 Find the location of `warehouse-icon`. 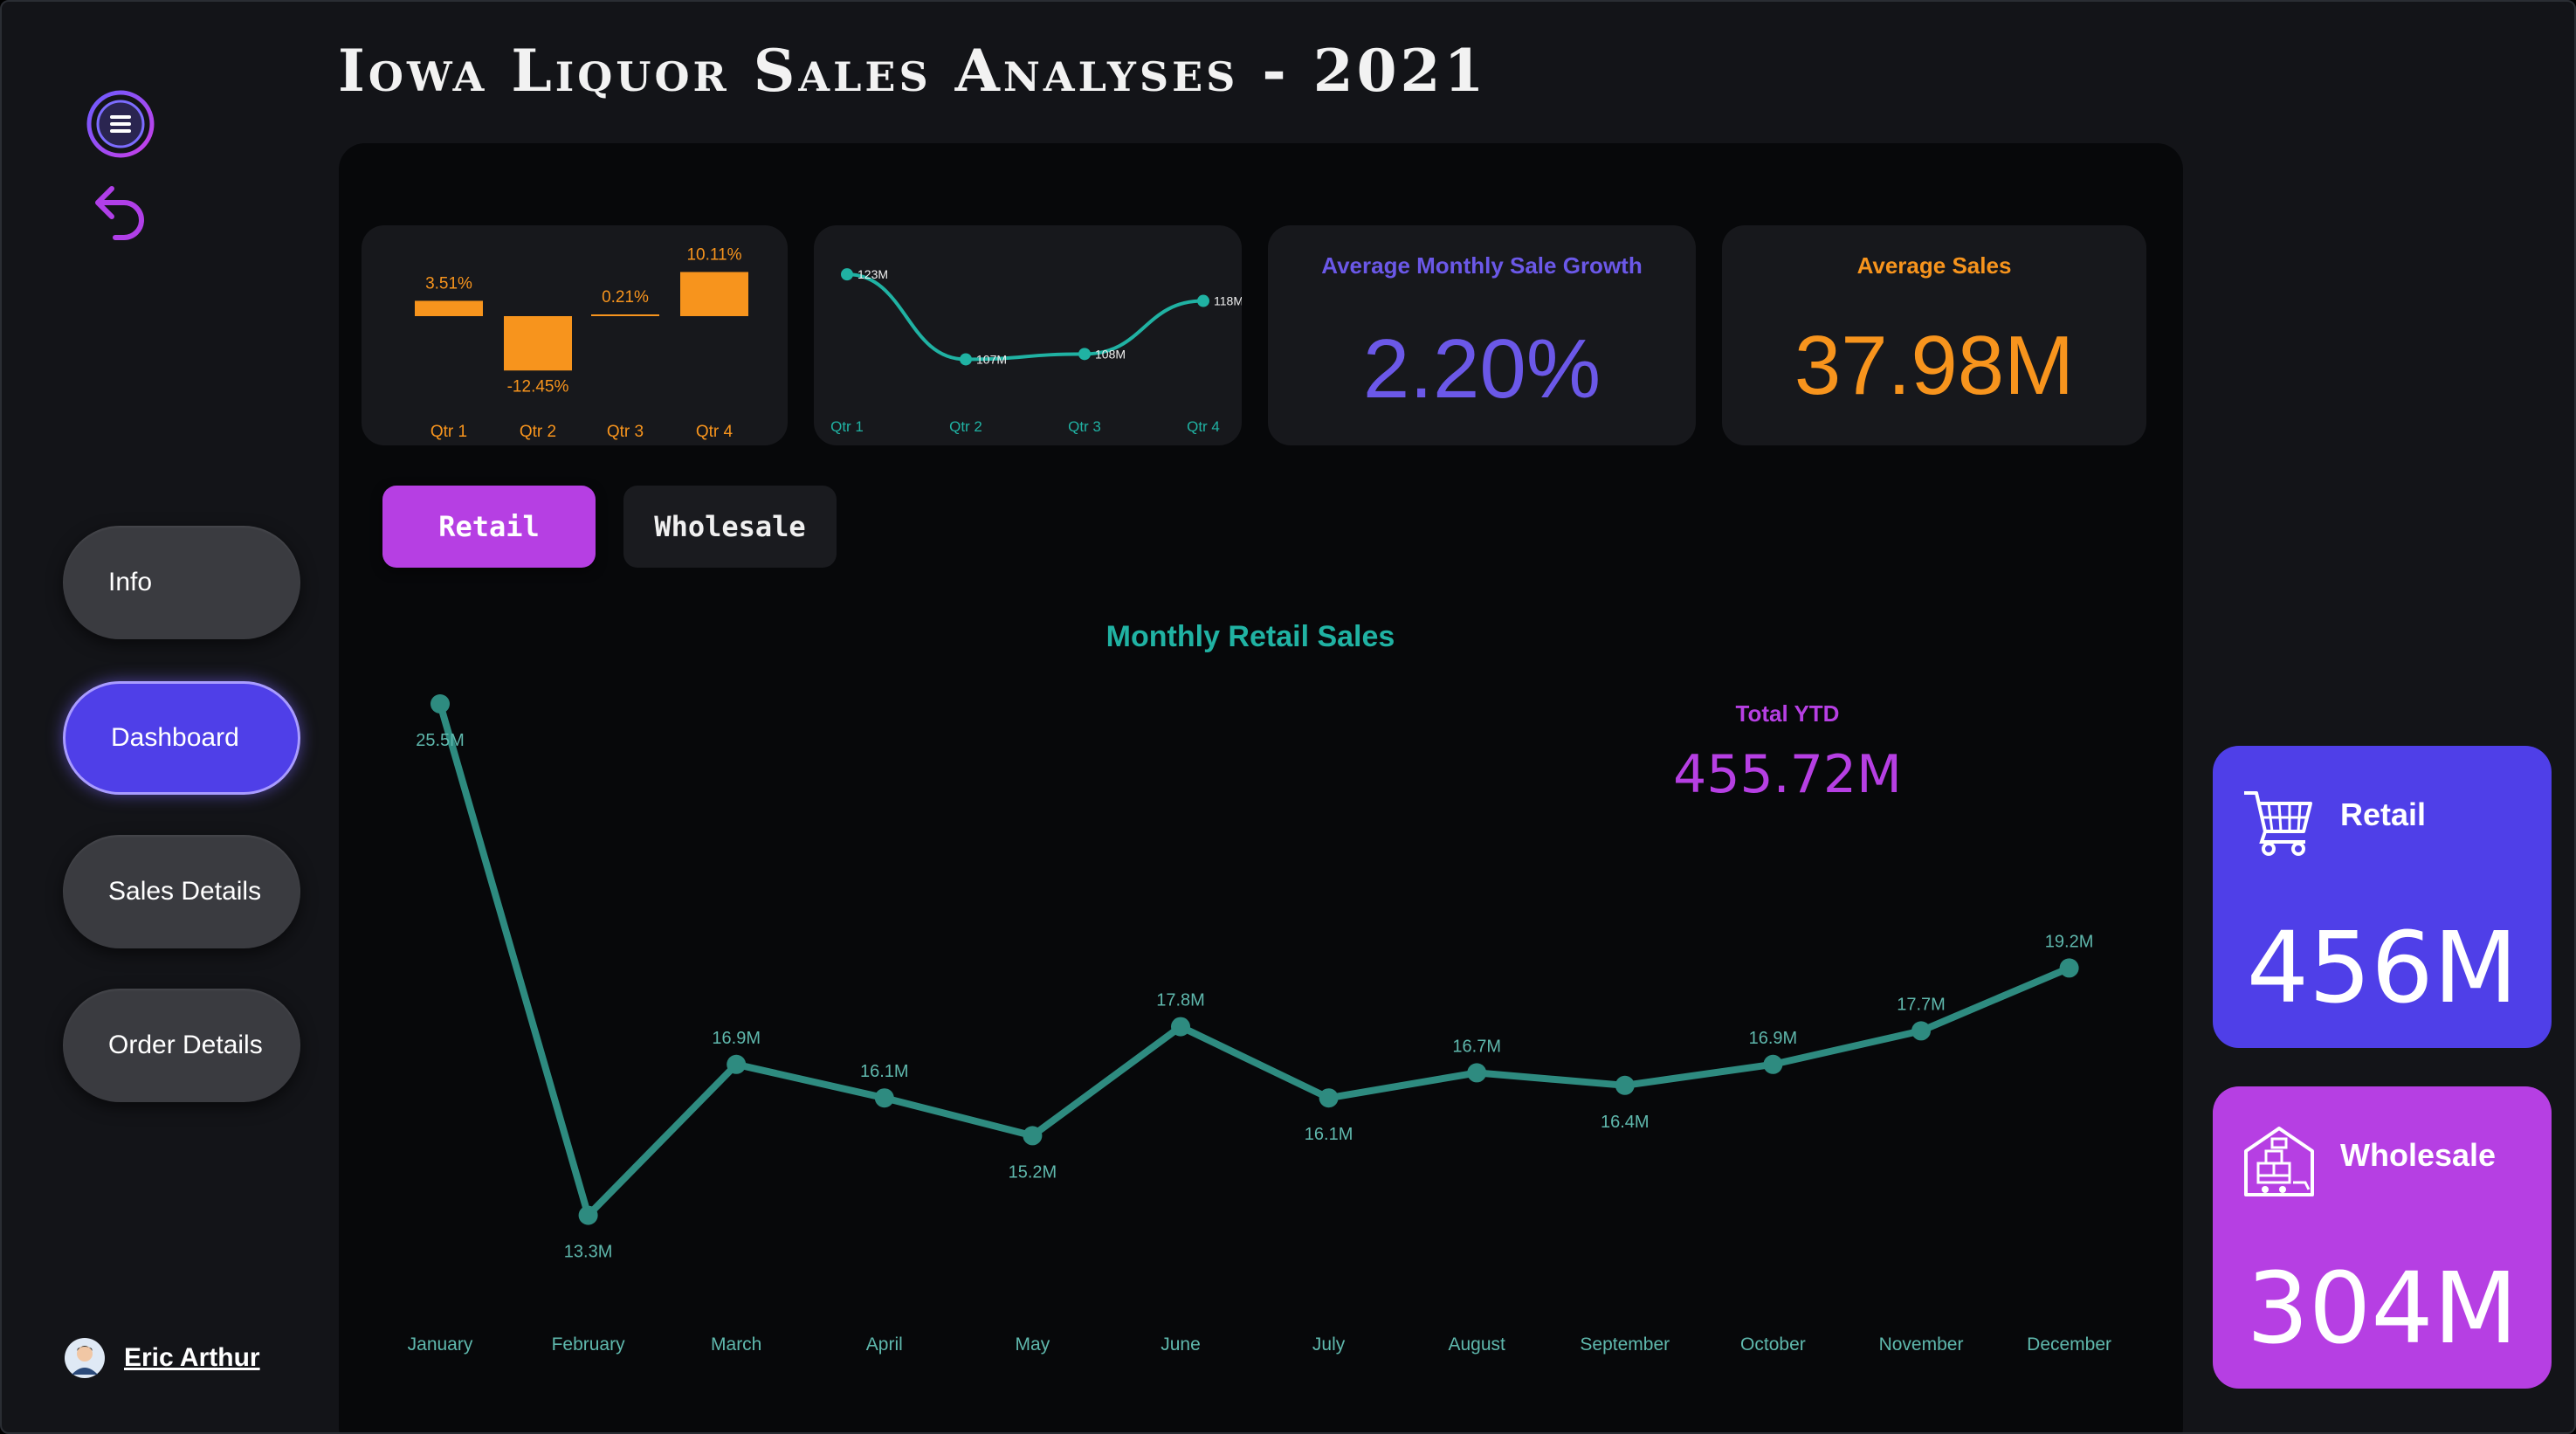

warehouse-icon is located at coordinates (2279, 1161).